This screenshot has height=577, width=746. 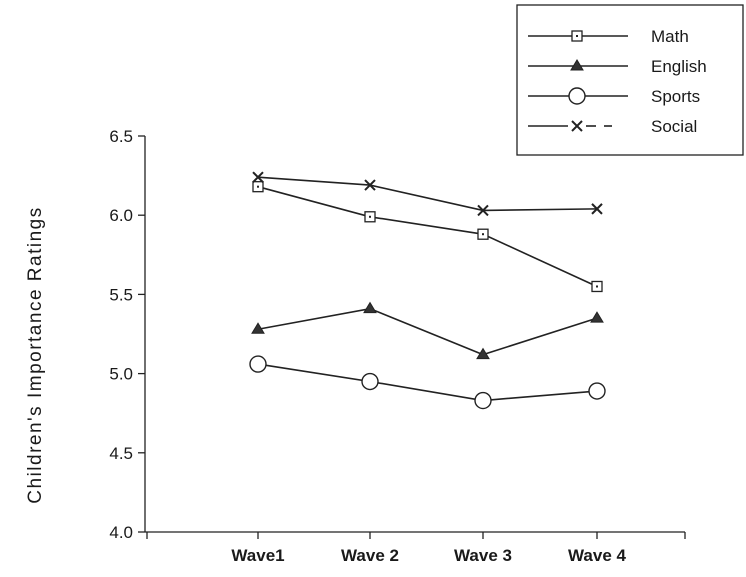 I want to click on legend-marker-english, so click(x=577, y=65).